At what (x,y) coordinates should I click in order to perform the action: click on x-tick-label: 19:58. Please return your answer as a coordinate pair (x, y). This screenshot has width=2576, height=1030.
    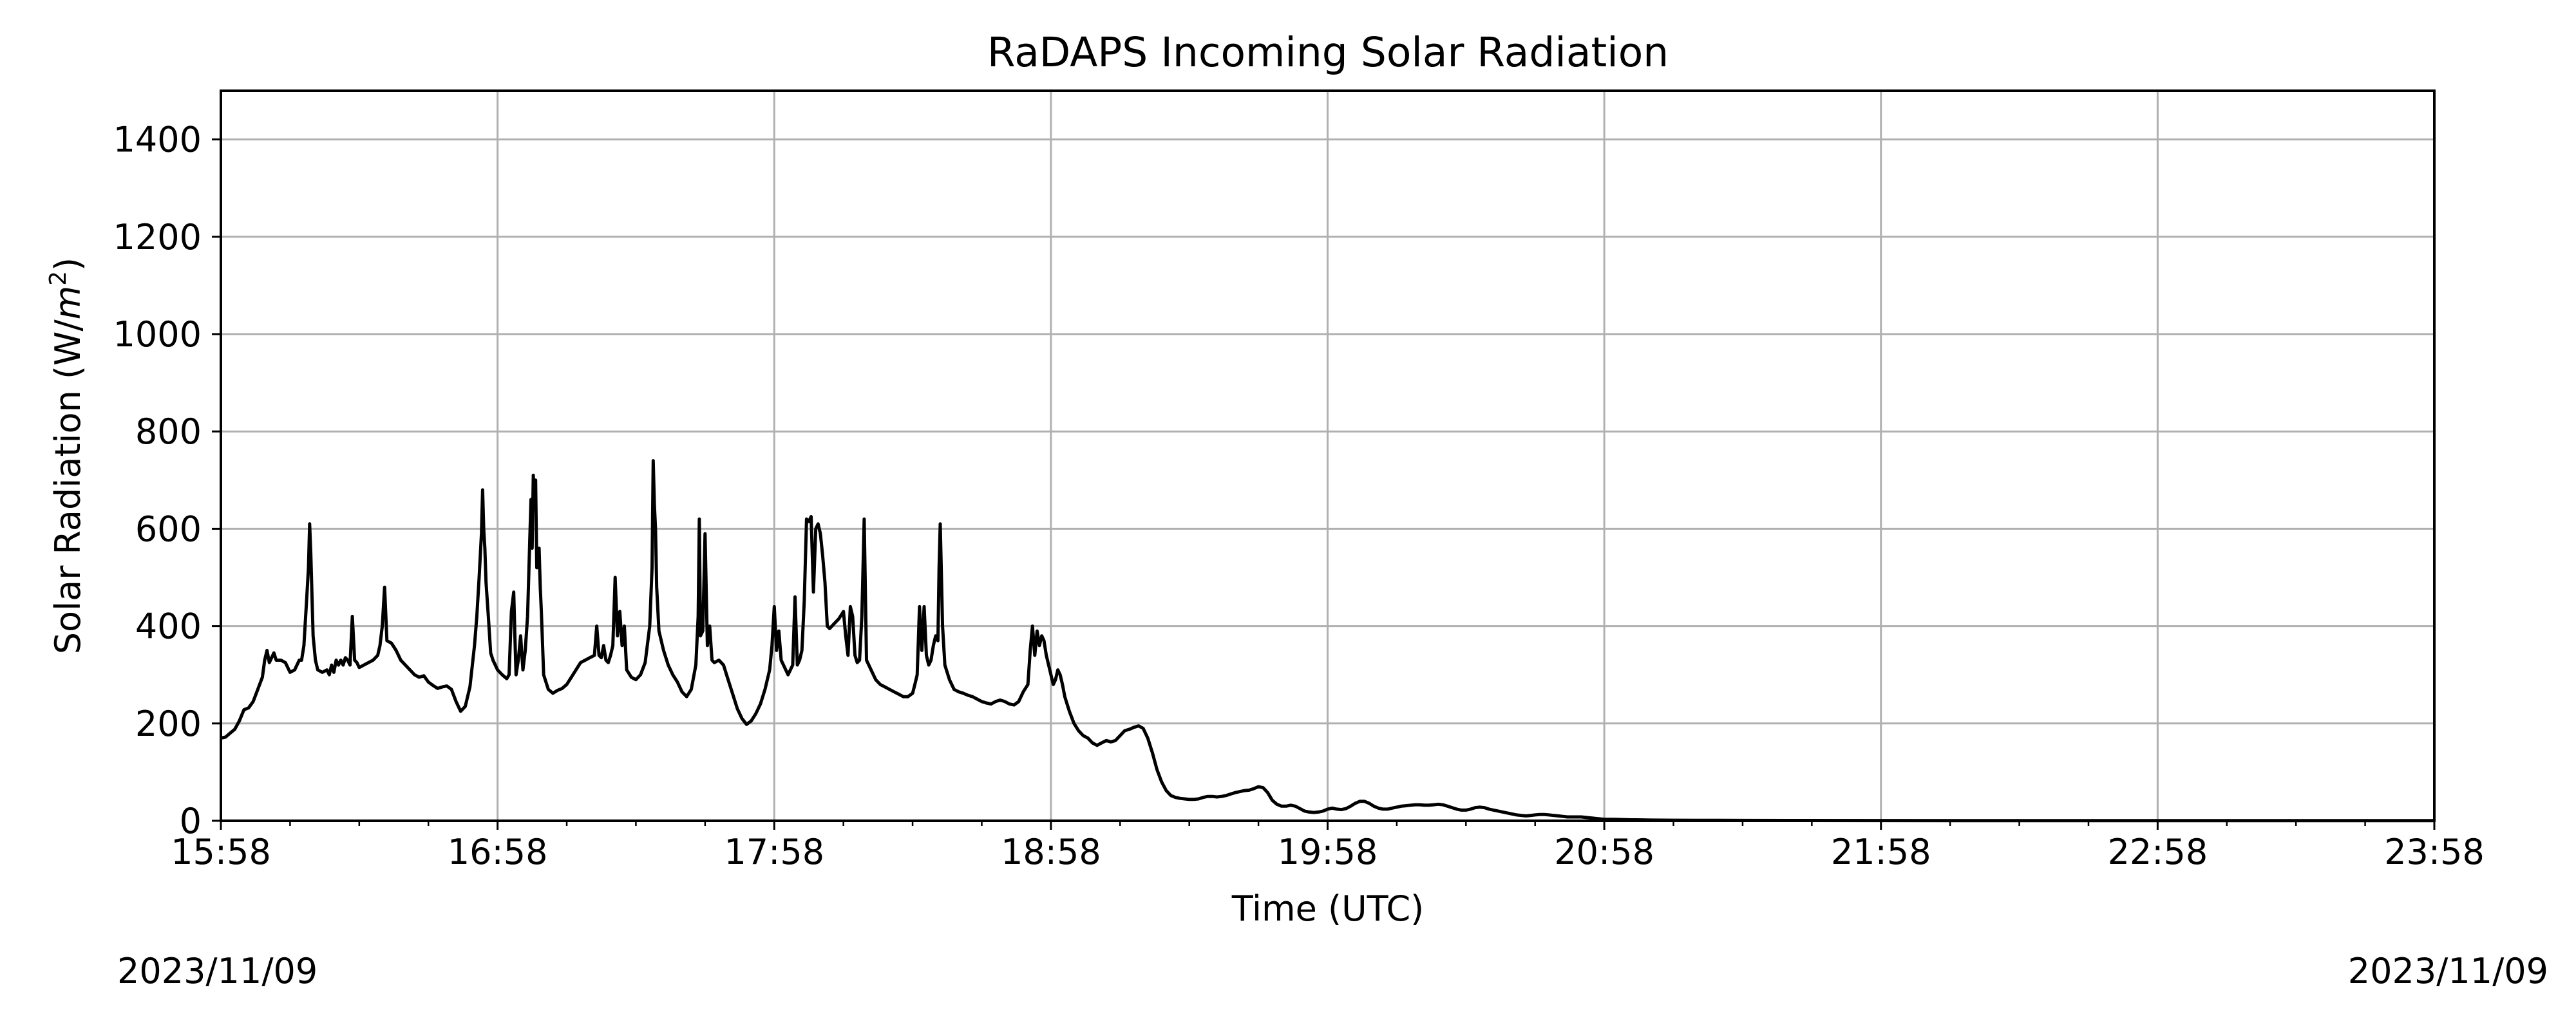
    Looking at the image, I should click on (1328, 852).